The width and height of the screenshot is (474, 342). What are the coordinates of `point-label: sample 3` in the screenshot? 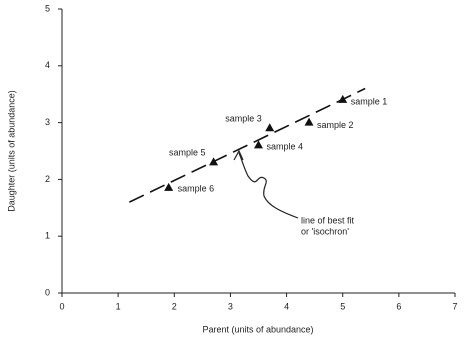 It's located at (243, 119).